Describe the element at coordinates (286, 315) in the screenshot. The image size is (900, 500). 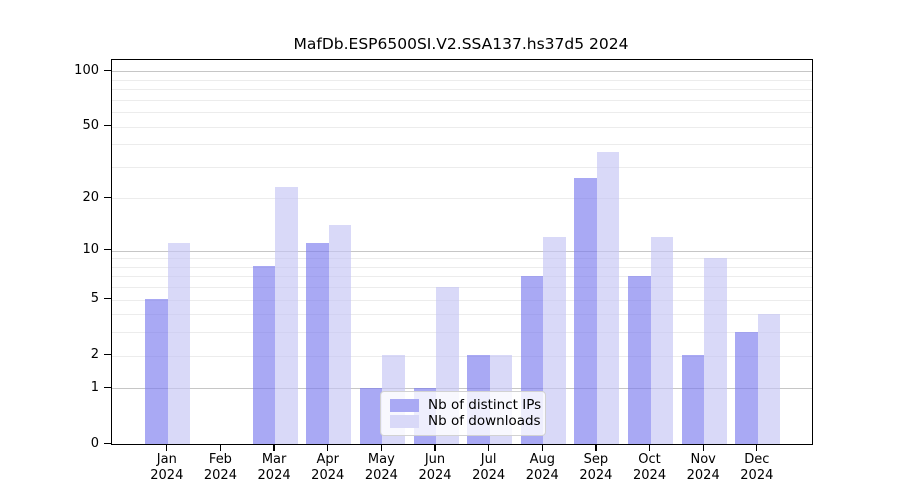
I see `bar-mar-downloads` at that location.